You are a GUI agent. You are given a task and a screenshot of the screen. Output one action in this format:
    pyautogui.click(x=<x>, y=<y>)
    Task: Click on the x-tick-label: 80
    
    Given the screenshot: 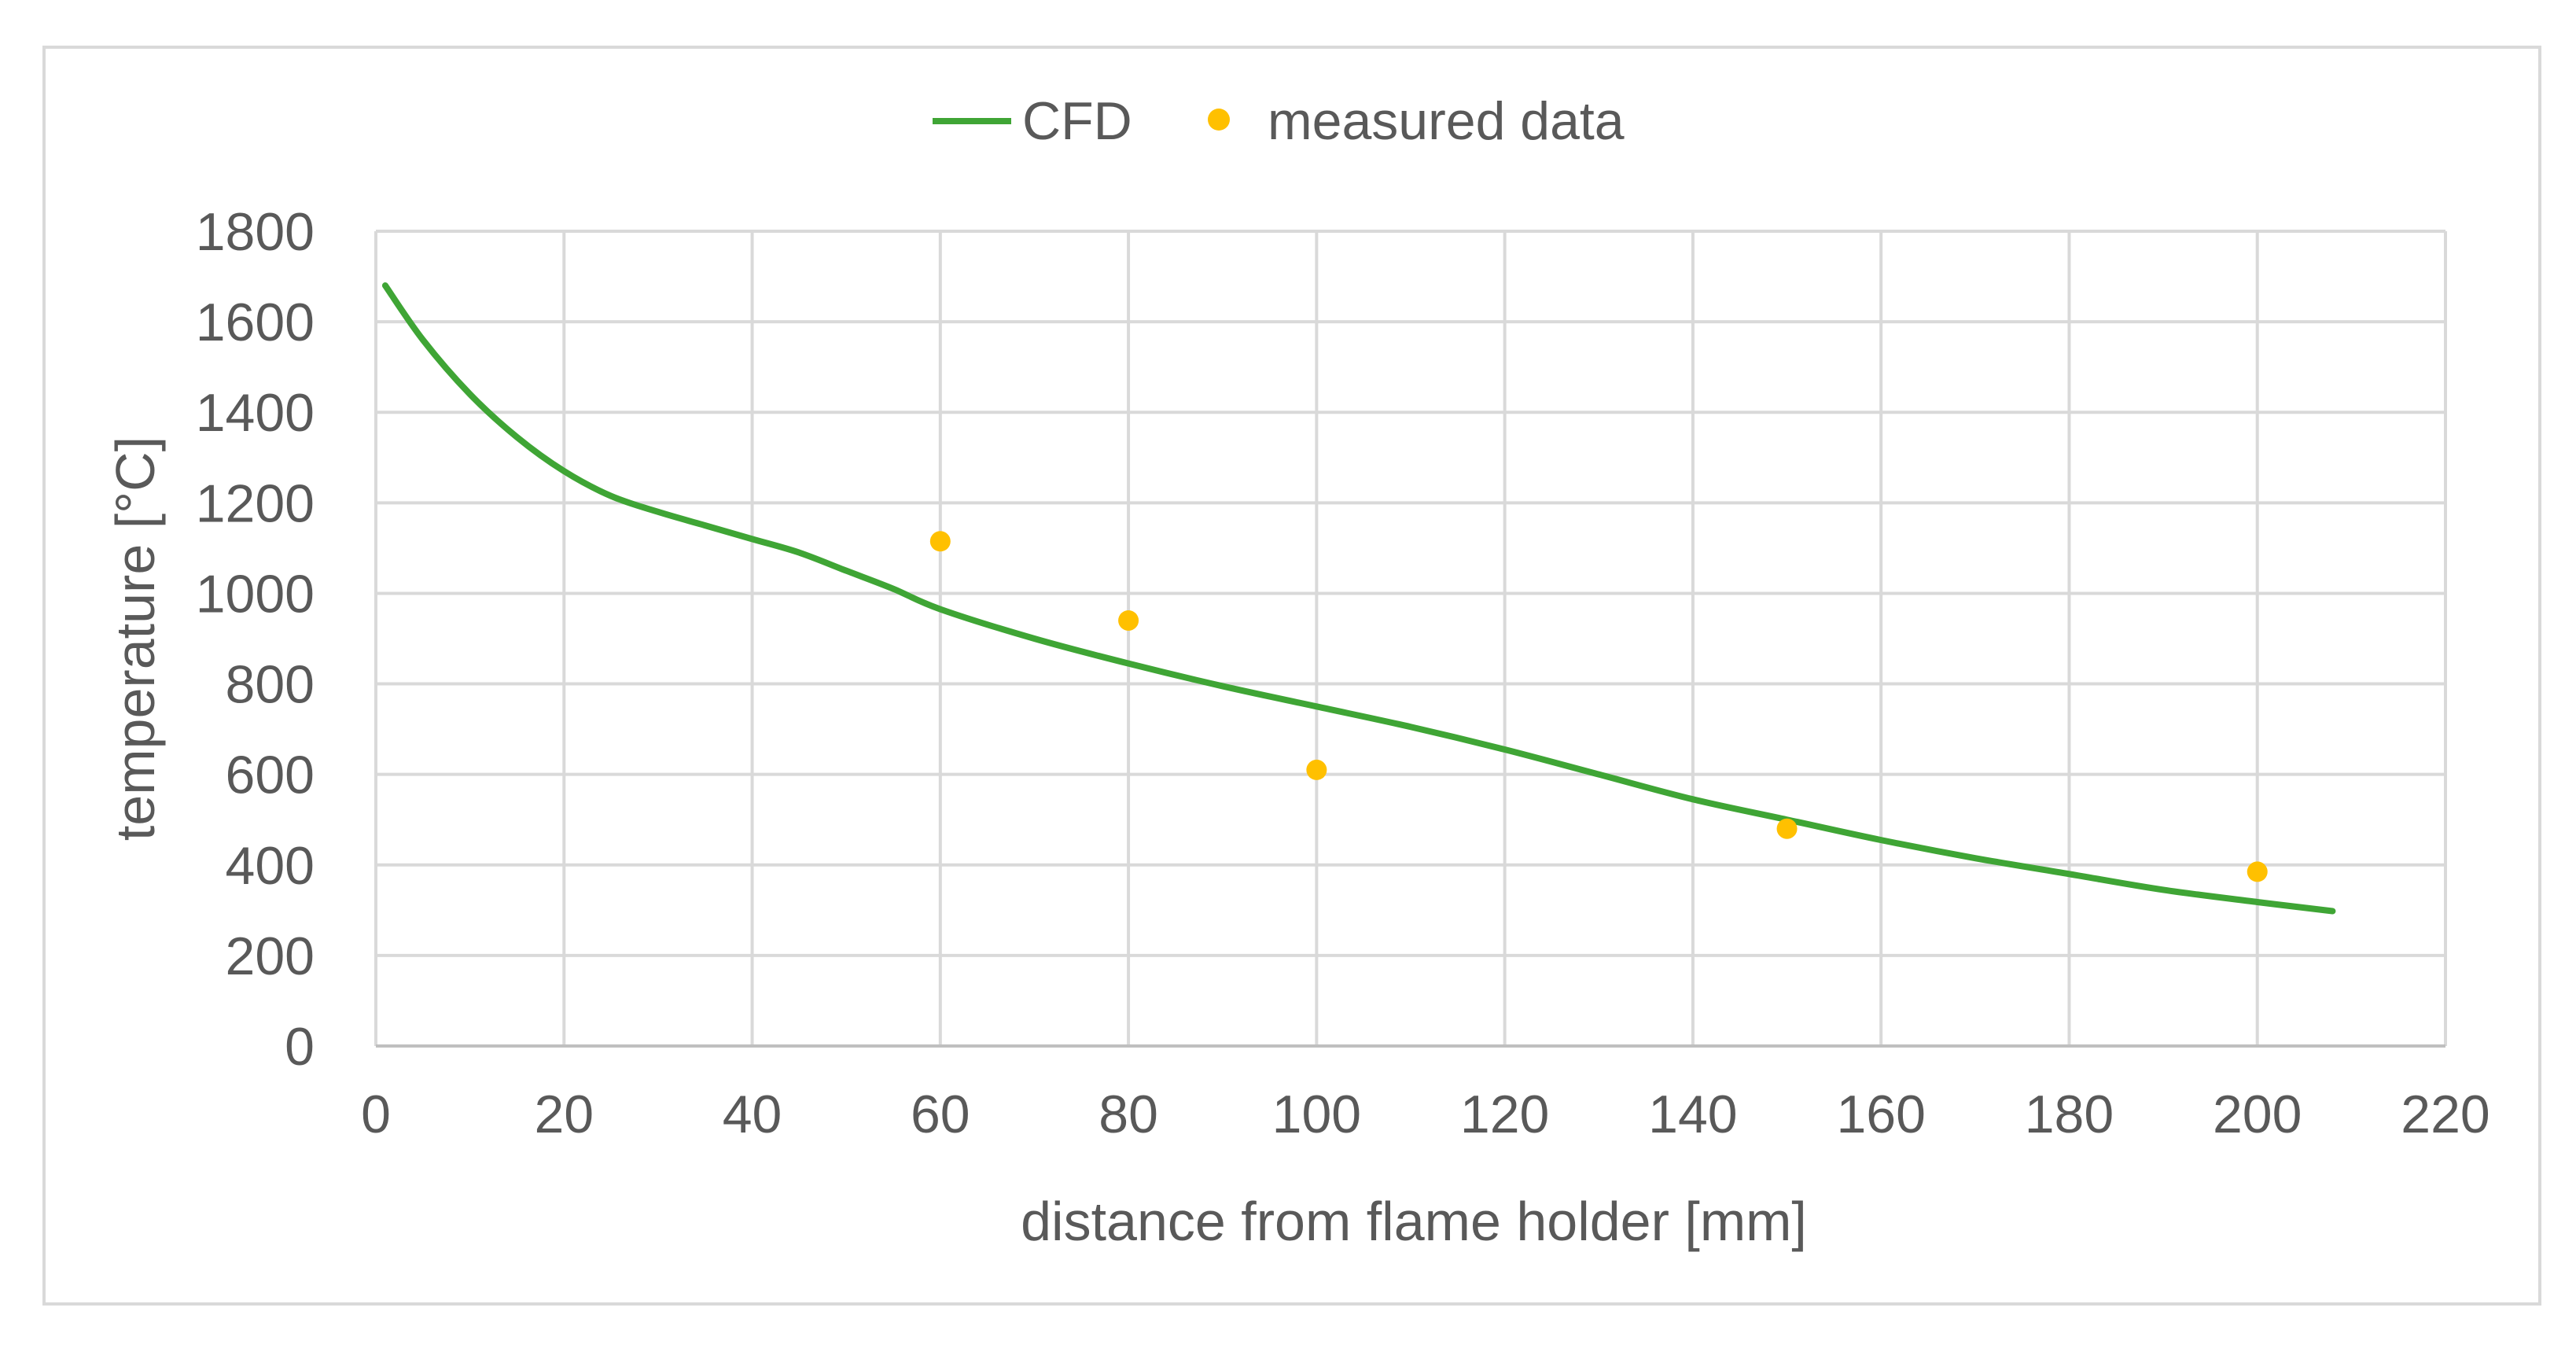 What is the action you would take?
    pyautogui.click(x=1128, y=1114)
    